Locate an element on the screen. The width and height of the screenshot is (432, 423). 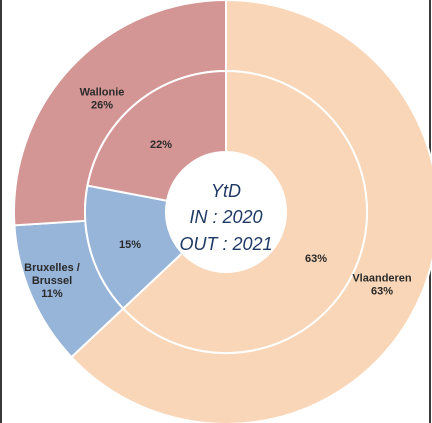
center-text-line-3: OUT : 2021 is located at coordinates (225, 244).